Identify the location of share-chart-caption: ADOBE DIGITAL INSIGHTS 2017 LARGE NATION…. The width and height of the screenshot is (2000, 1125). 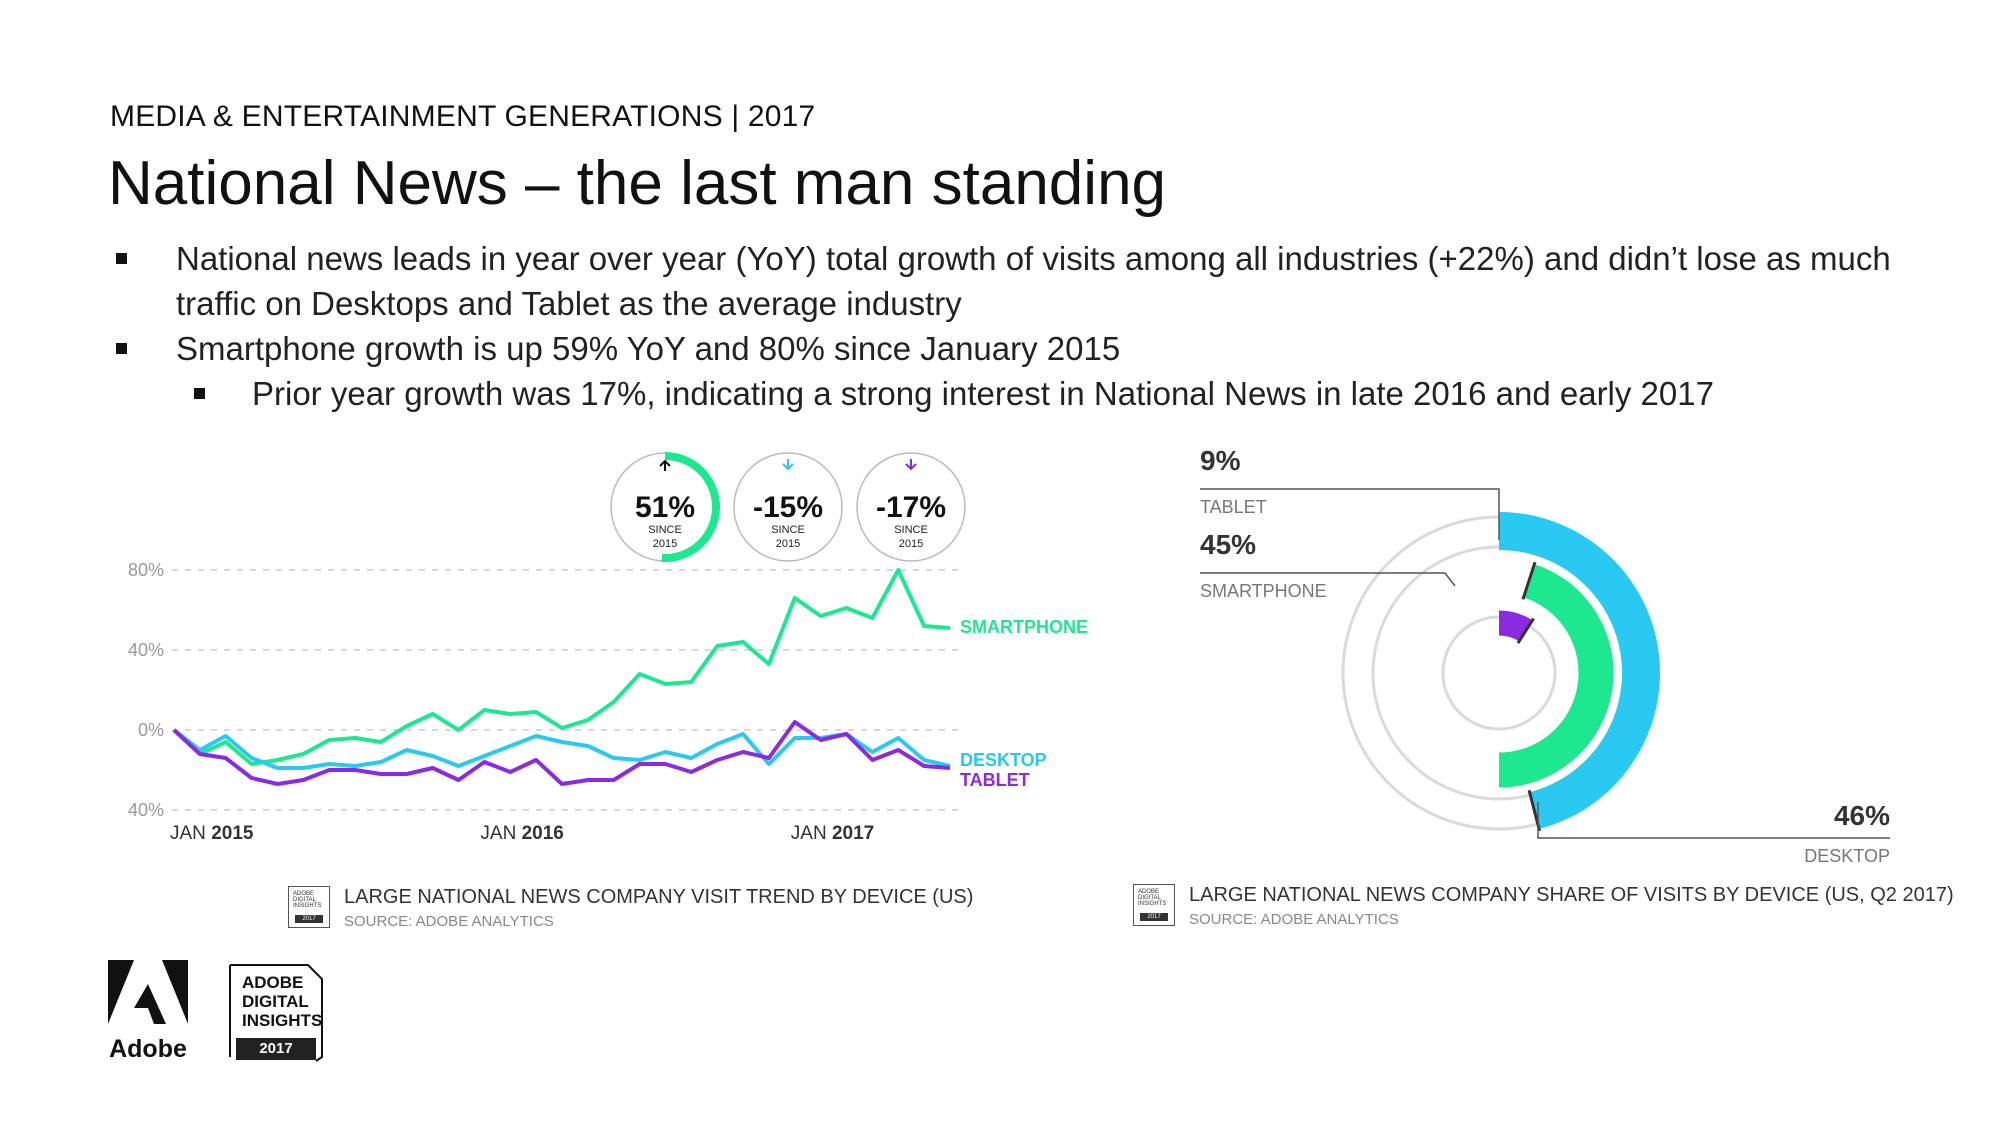
(1543, 906).